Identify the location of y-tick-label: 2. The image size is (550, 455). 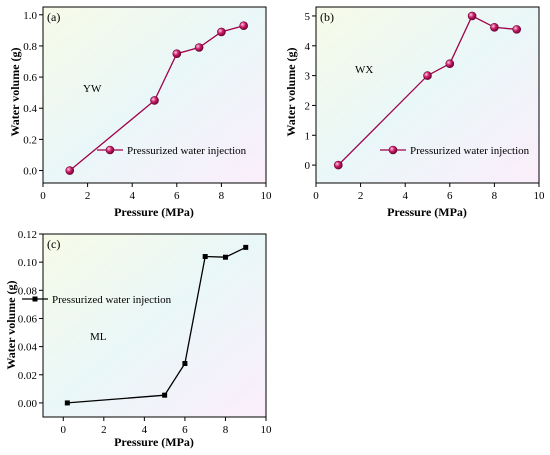
(308, 106).